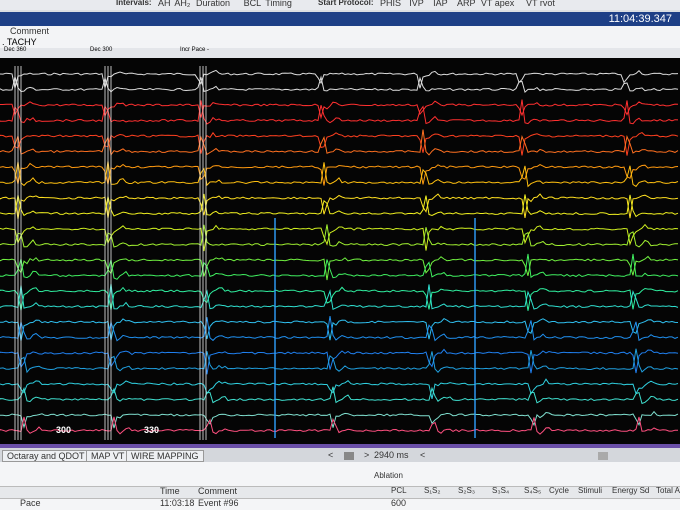 This screenshot has width=680, height=510. Describe the element at coordinates (170, 491) in the screenshot. I see `column-header: Time` at that location.